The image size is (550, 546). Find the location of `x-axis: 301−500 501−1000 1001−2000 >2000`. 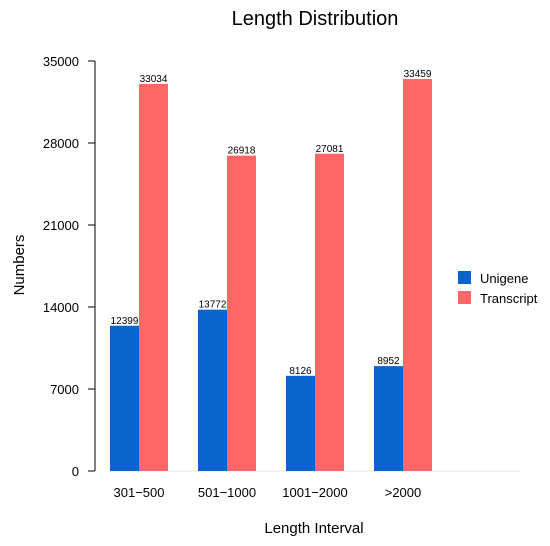

x-axis: 301−500 501−1000 1001−2000 >2000 is located at coordinates (315, 485).